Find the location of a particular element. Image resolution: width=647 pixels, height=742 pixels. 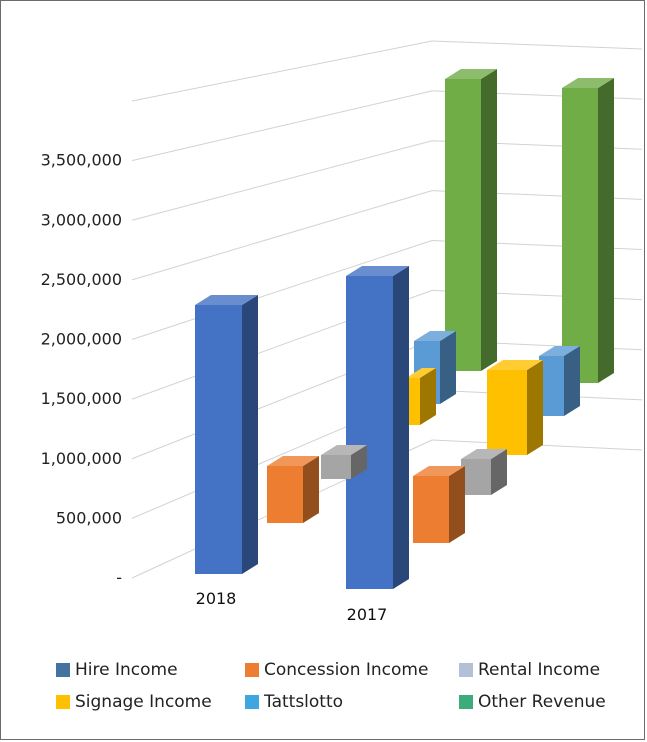

y-tick-label: 500,000 is located at coordinates (89, 517).